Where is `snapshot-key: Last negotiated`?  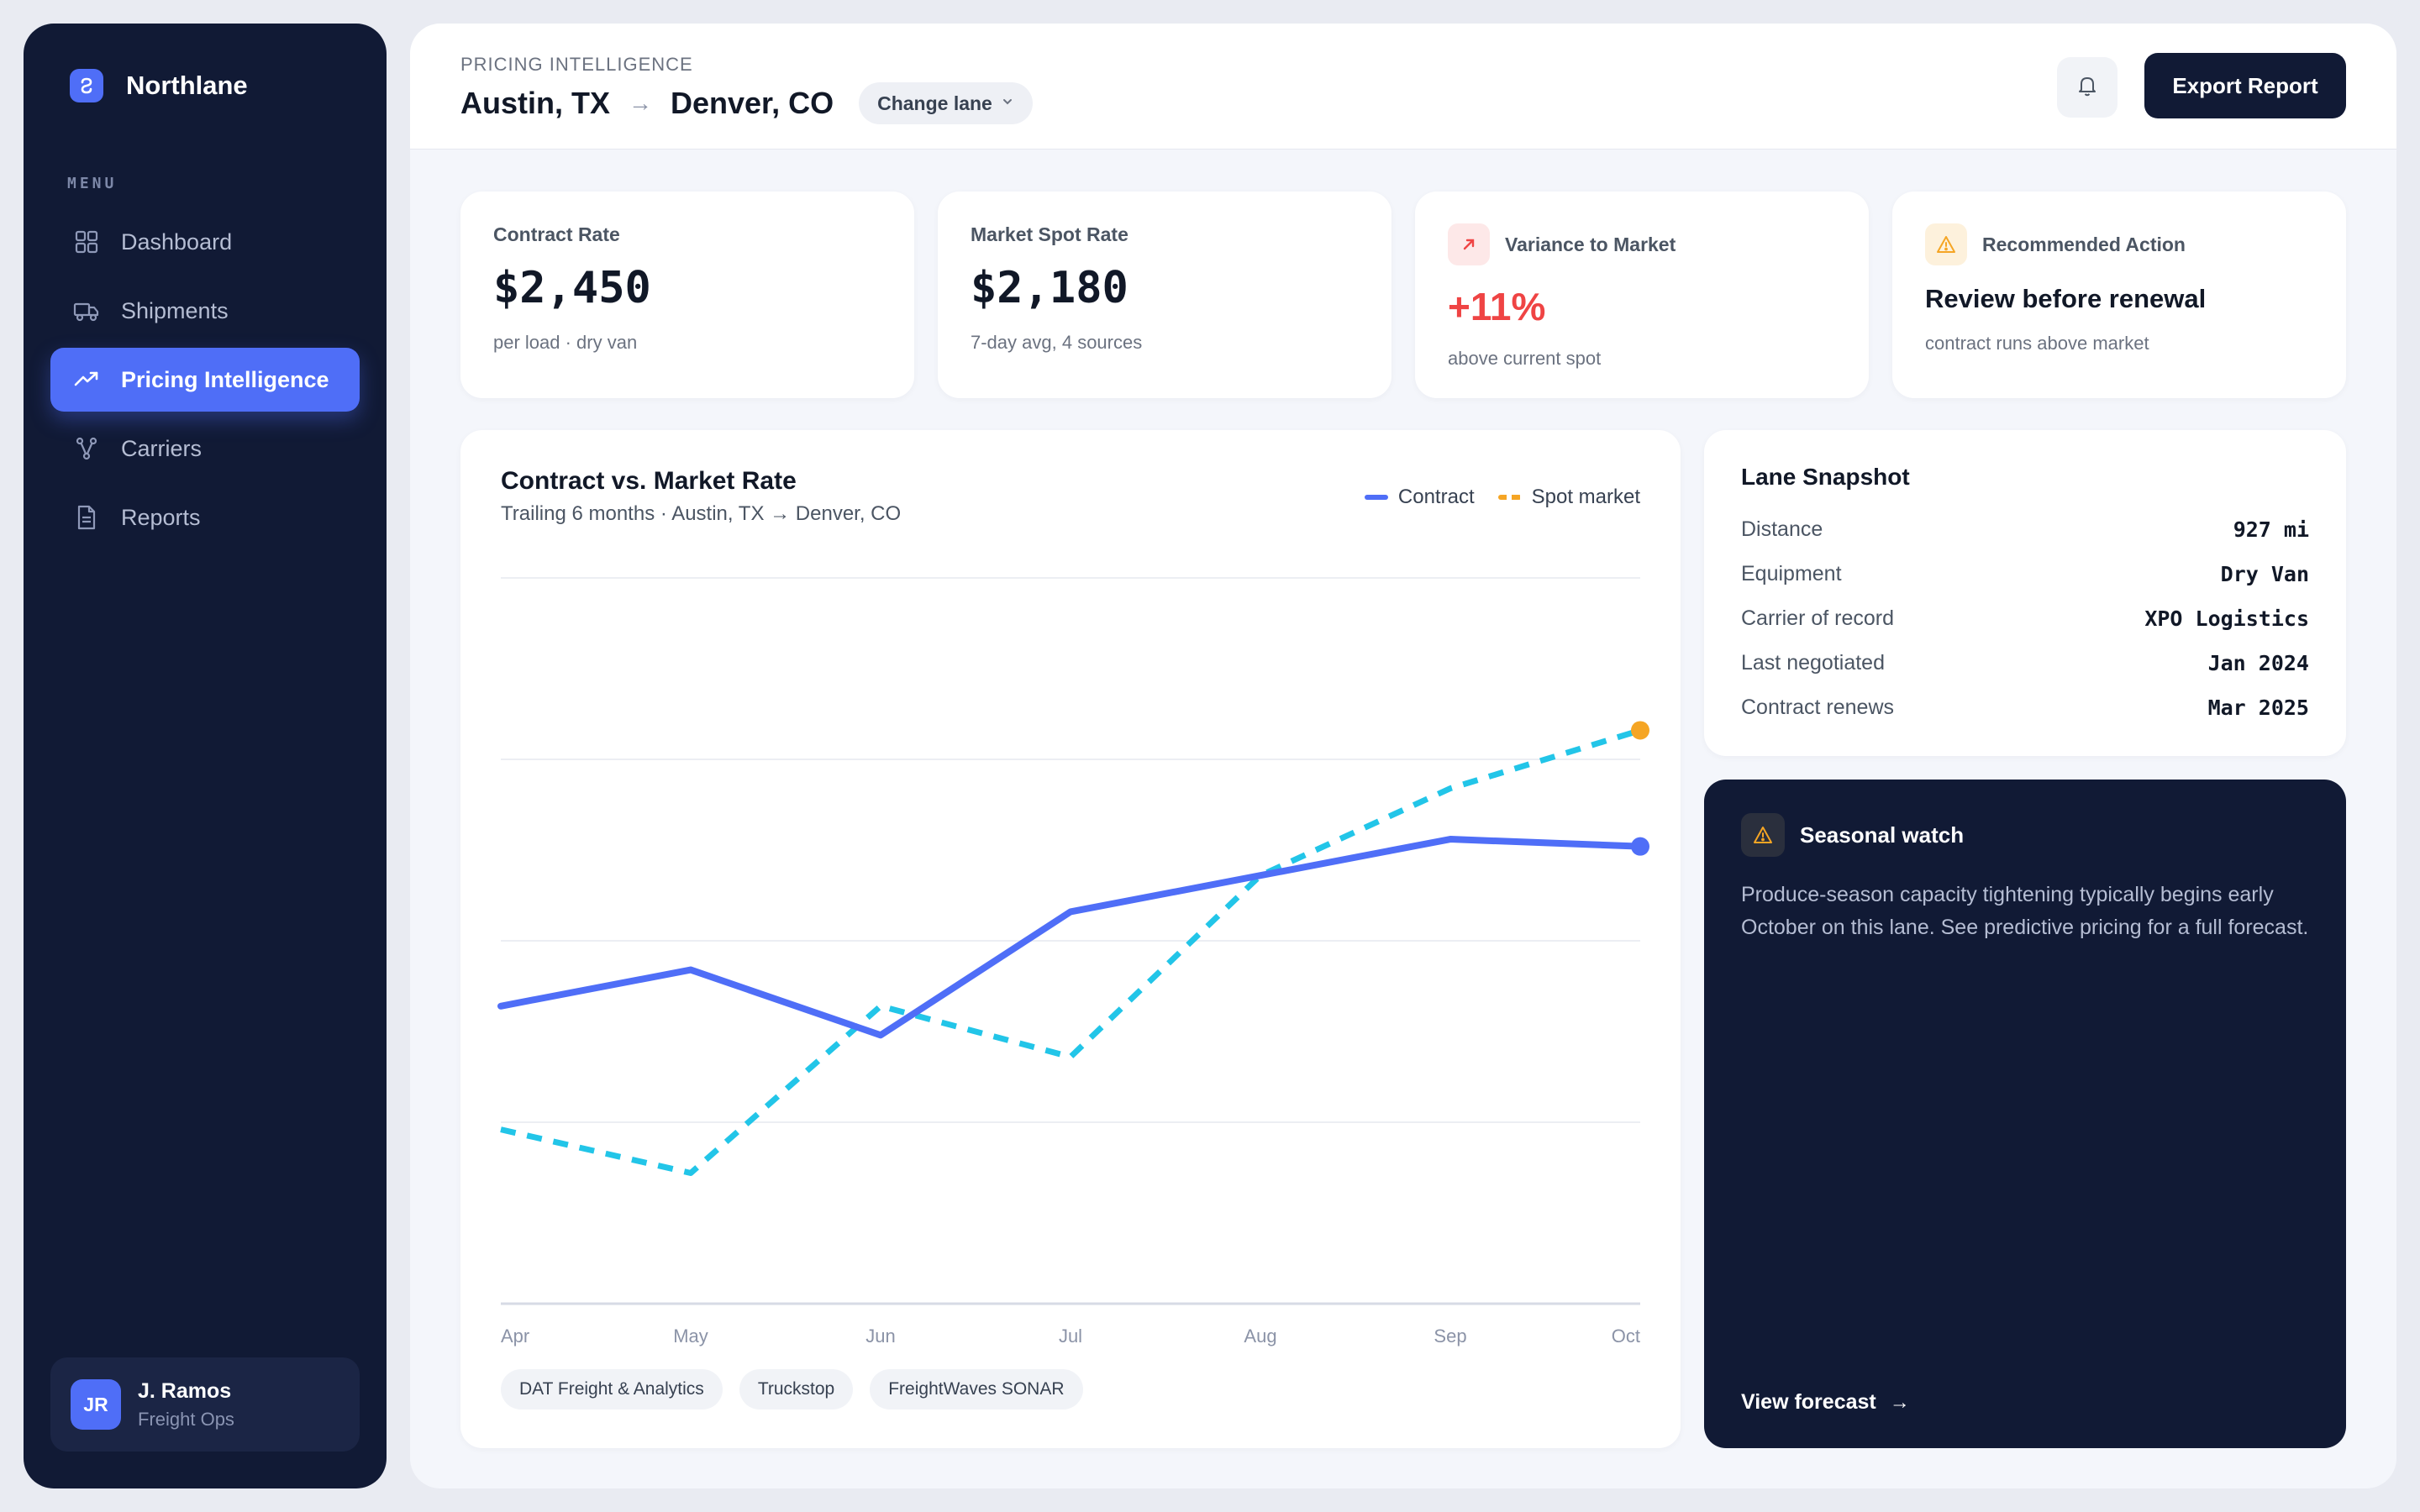
snapshot-key: Last negotiated is located at coordinates (1813, 663).